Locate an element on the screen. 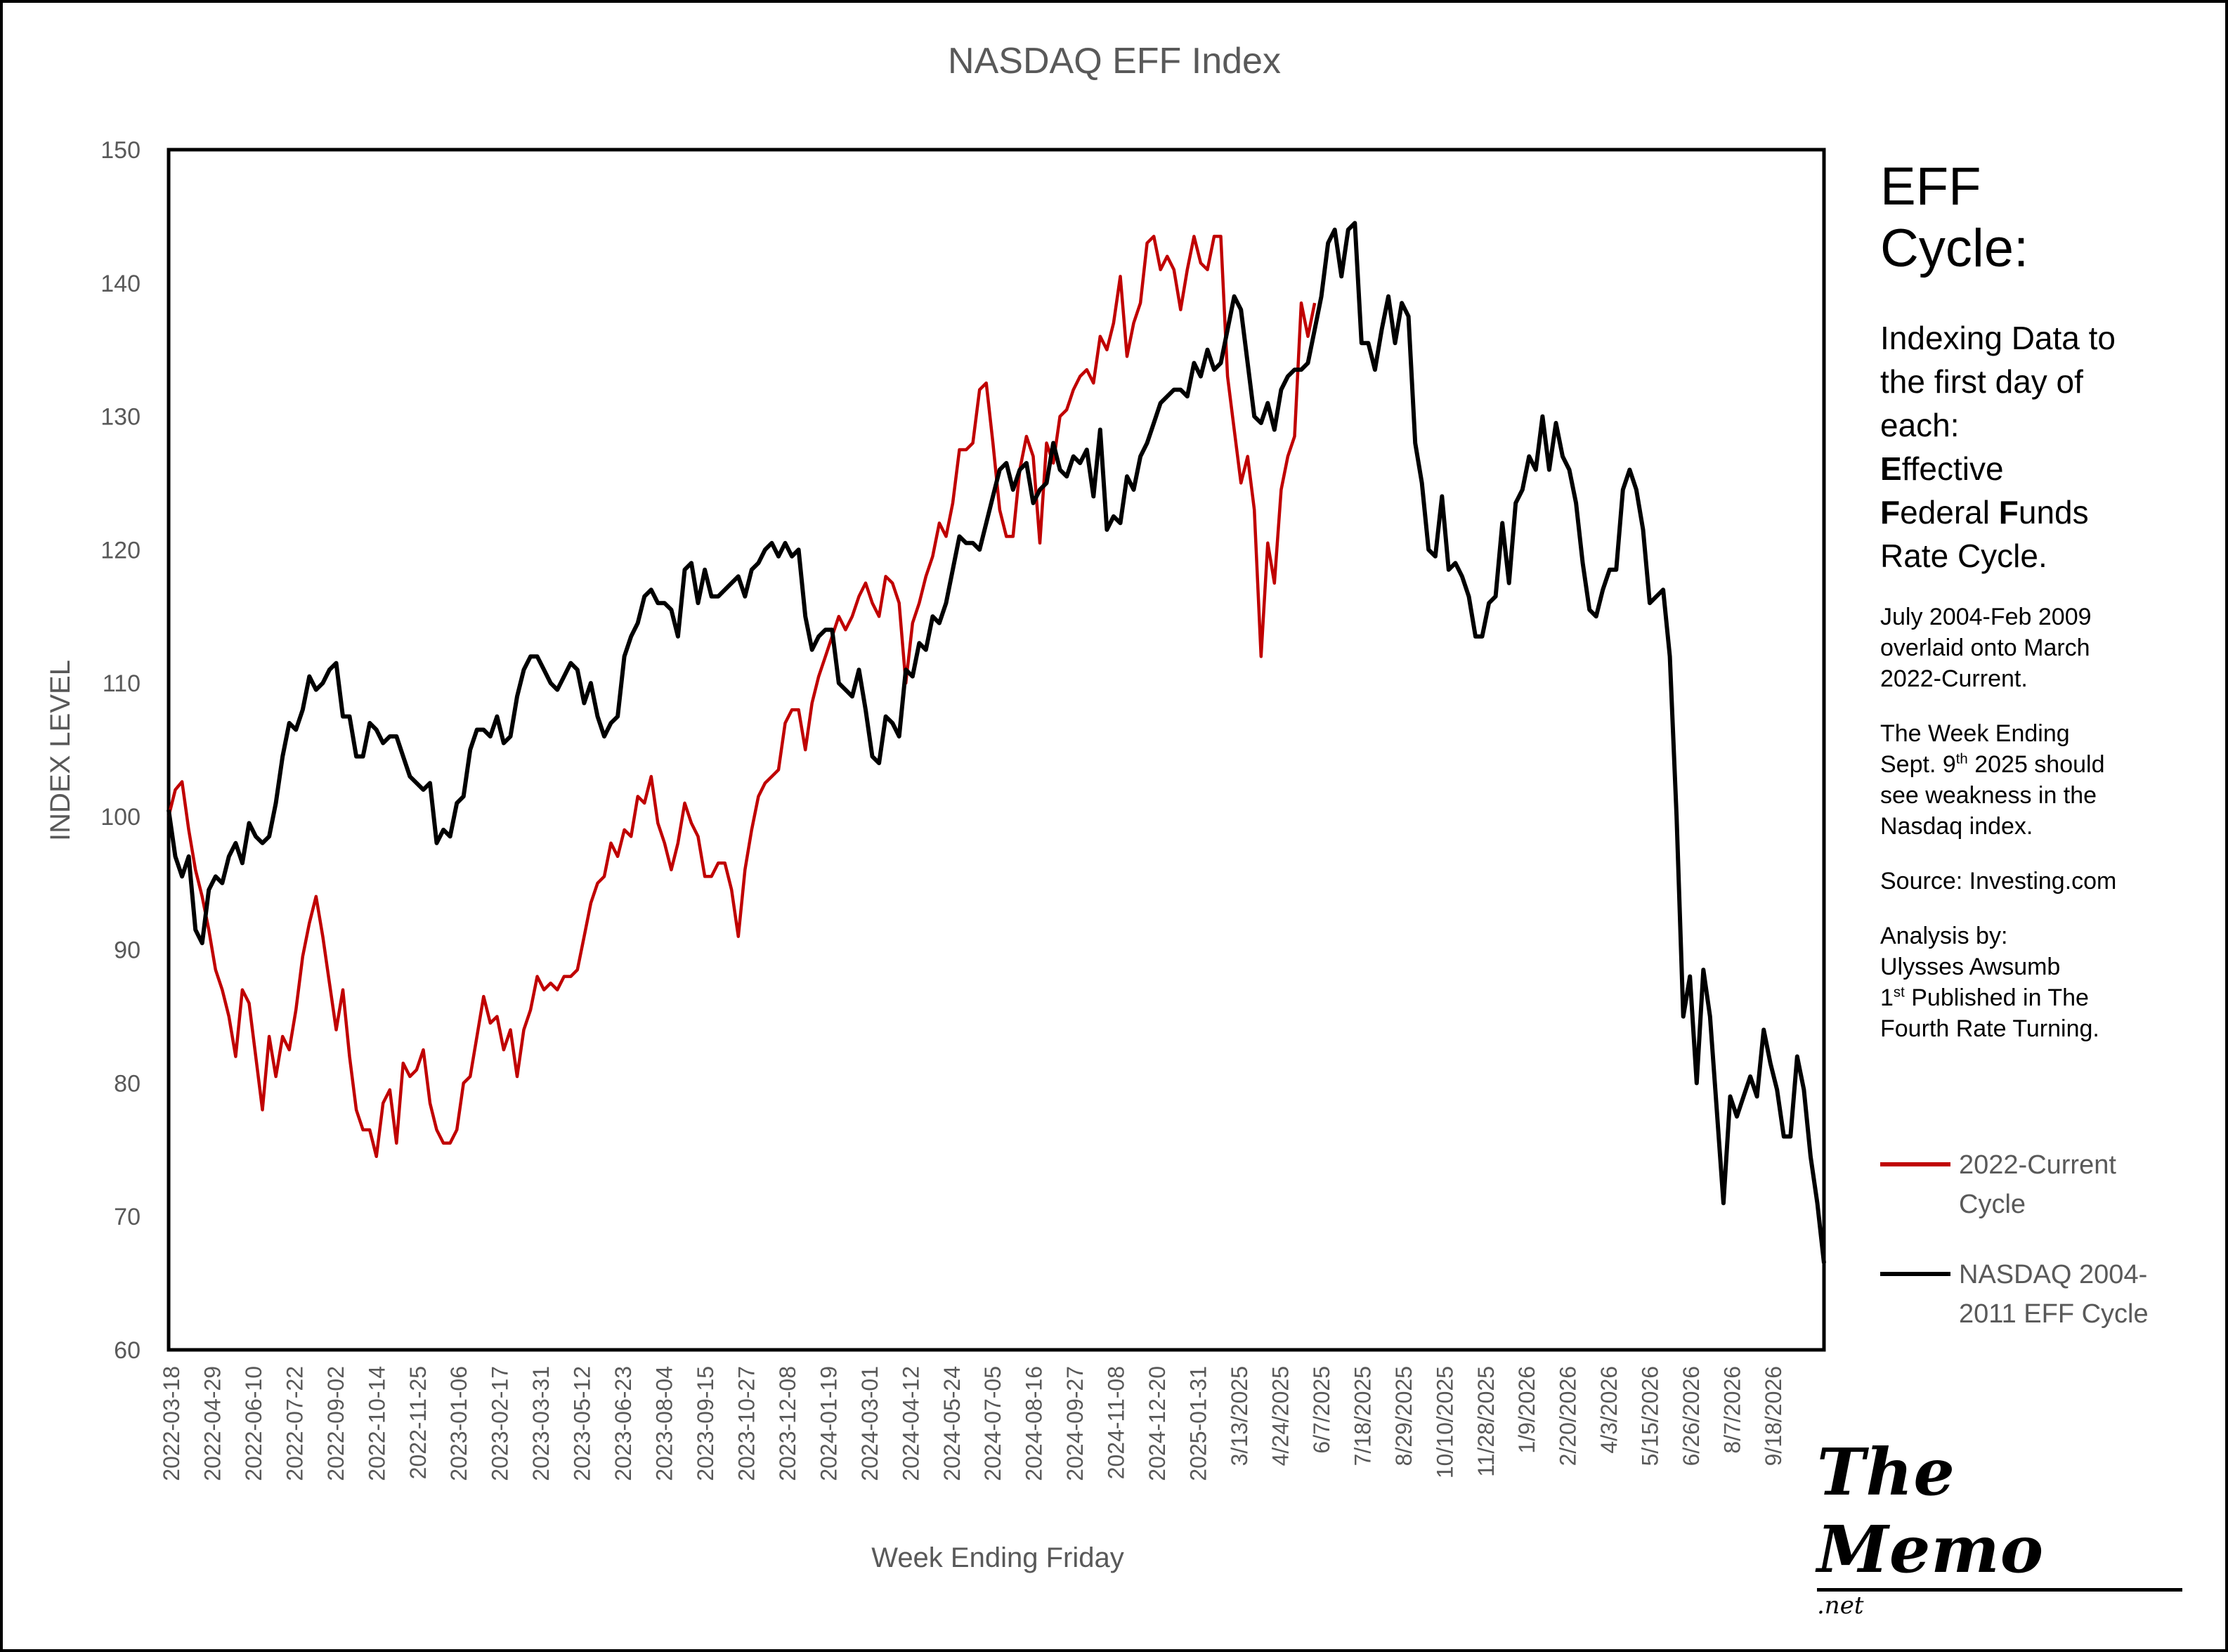 The width and height of the screenshot is (2228, 1652). x-tick-label: 2023-09-15 is located at coordinates (705, 1423).